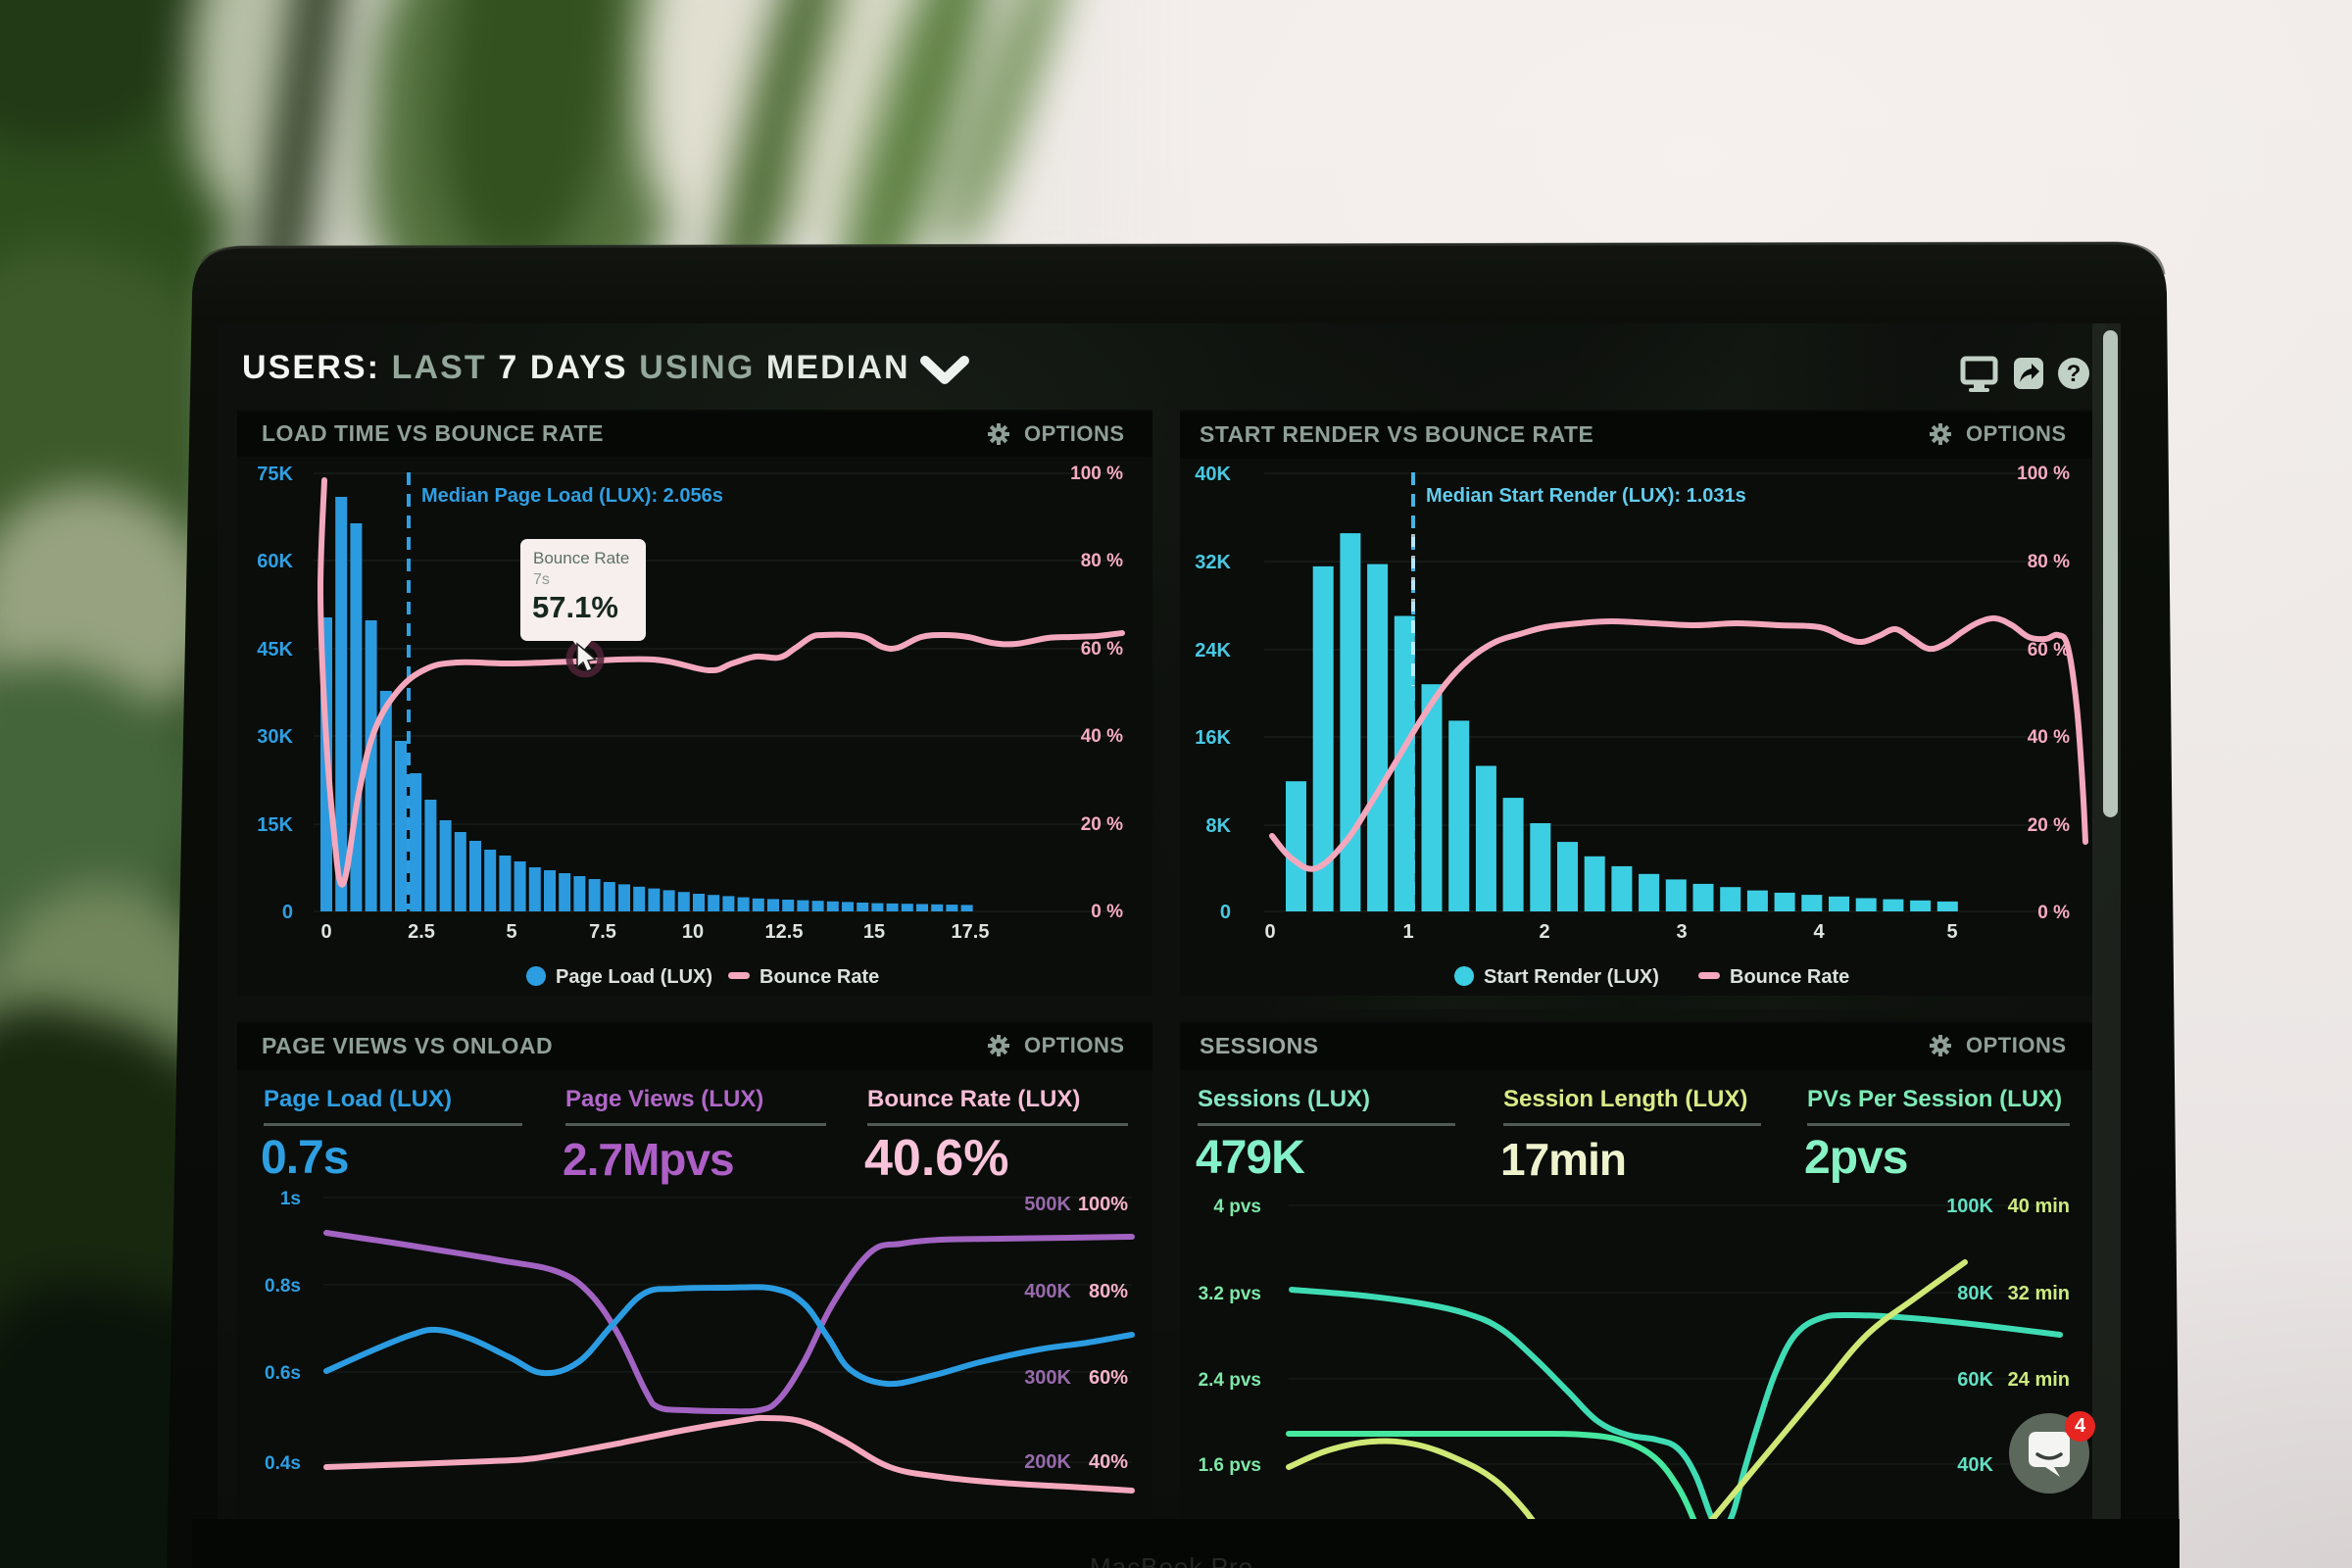  What do you see at coordinates (275, 737) in the screenshot?
I see `svg-text: 30K` at bounding box center [275, 737].